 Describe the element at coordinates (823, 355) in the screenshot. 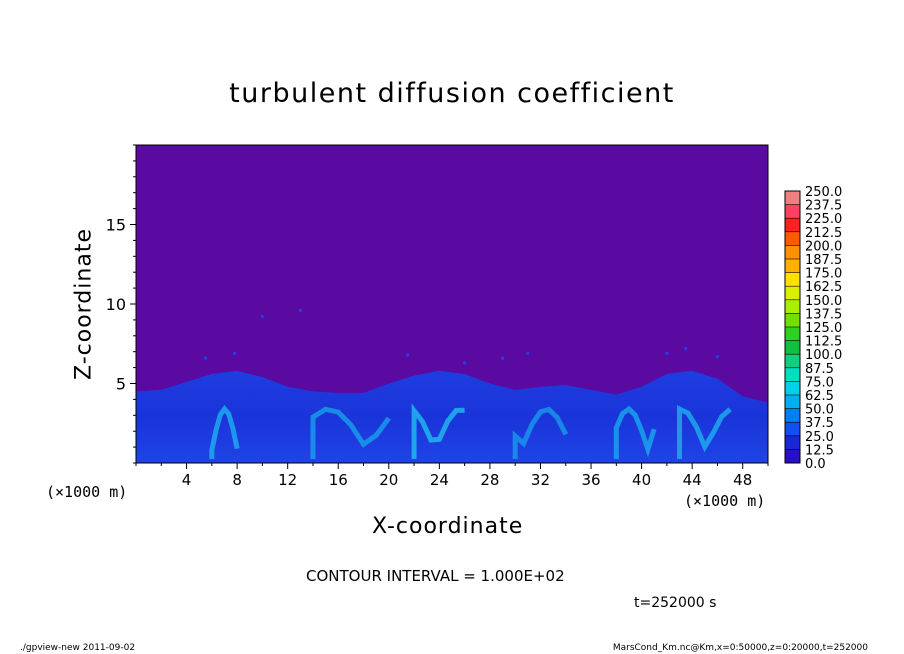

I see `colorbar-label: 100.0` at that location.